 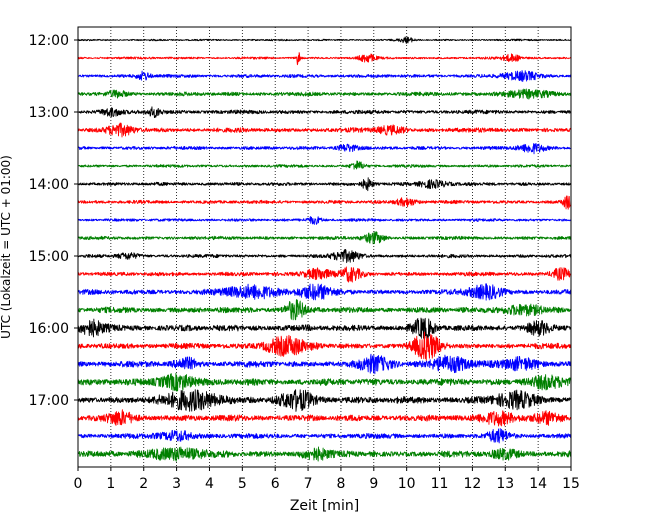 What do you see at coordinates (49, 113) in the screenshot?
I see `y-tick-label: 13:00` at bounding box center [49, 113].